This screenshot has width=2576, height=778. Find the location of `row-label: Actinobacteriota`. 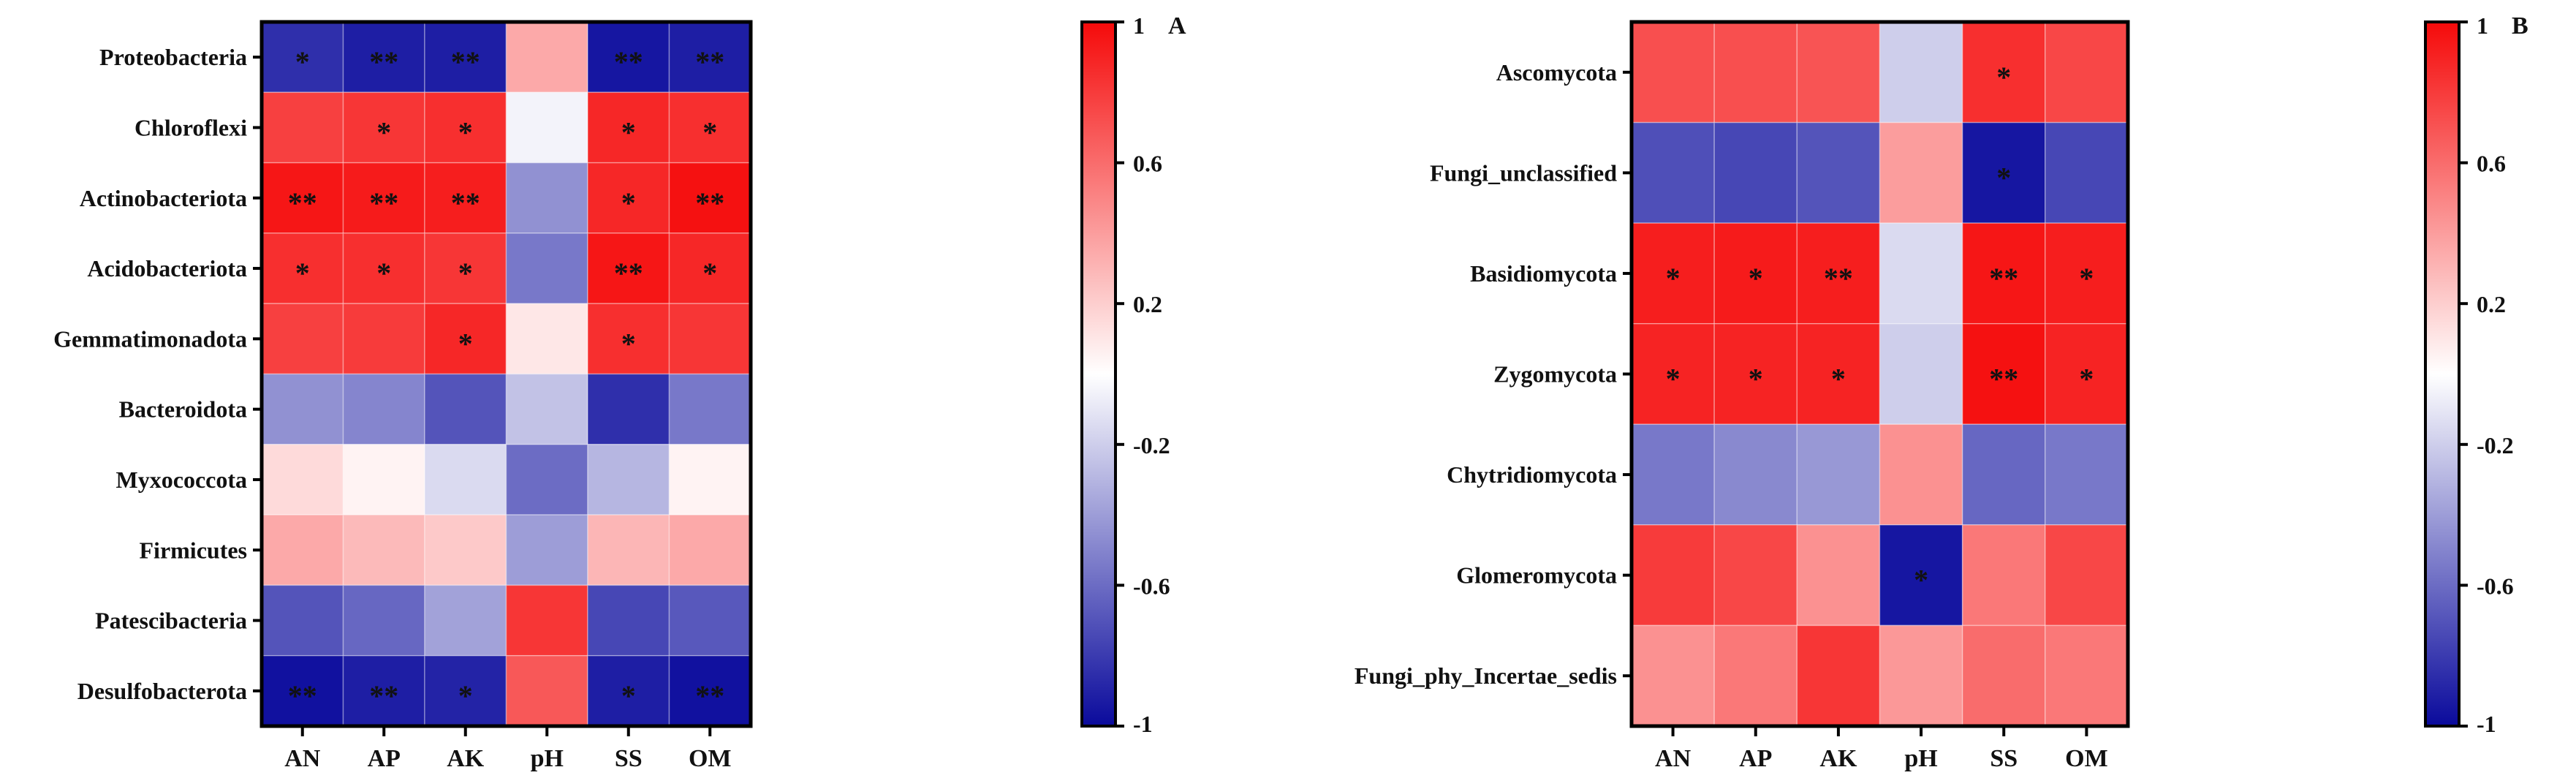

row-label: Actinobacteriota is located at coordinates (163, 198).